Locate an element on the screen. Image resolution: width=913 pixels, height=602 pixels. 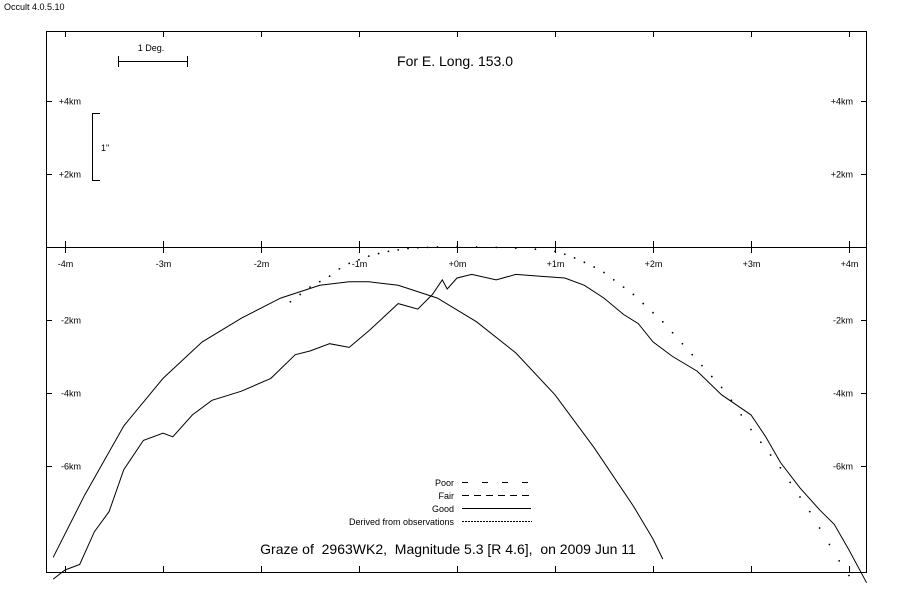
legend-label-fair: Fair is located at coordinates (447, 496).